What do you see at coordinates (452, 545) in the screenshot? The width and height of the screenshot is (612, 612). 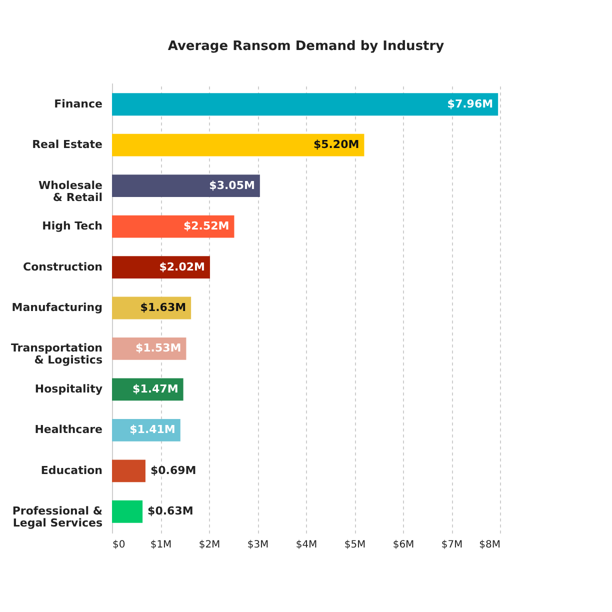 I see `x-tick-label: $7M` at bounding box center [452, 545].